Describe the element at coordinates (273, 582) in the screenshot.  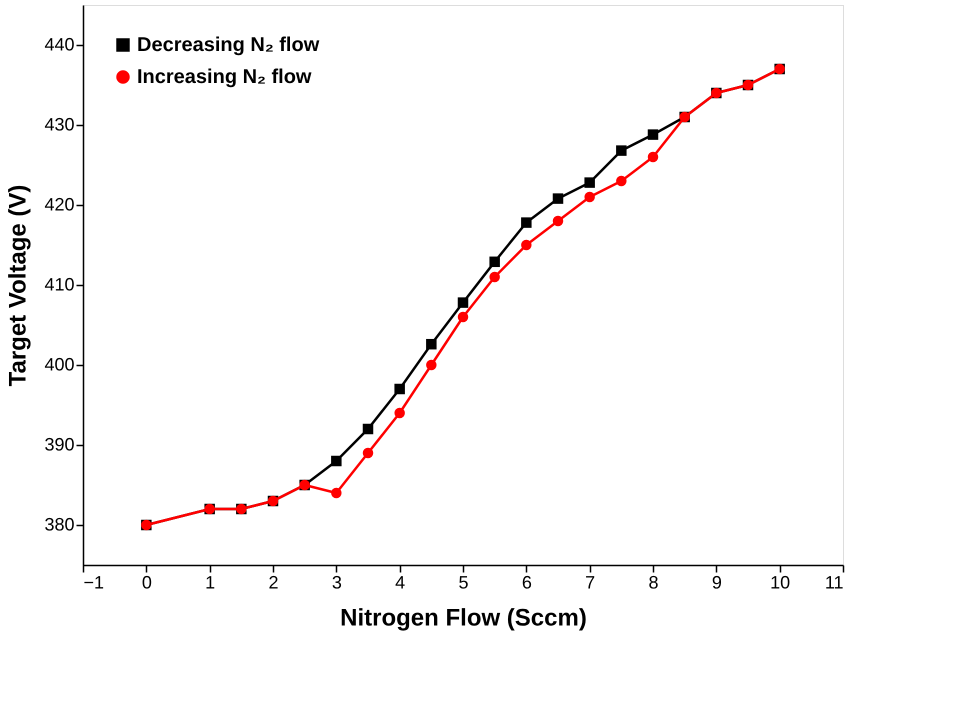
I see `x-tick-label: 2` at that location.